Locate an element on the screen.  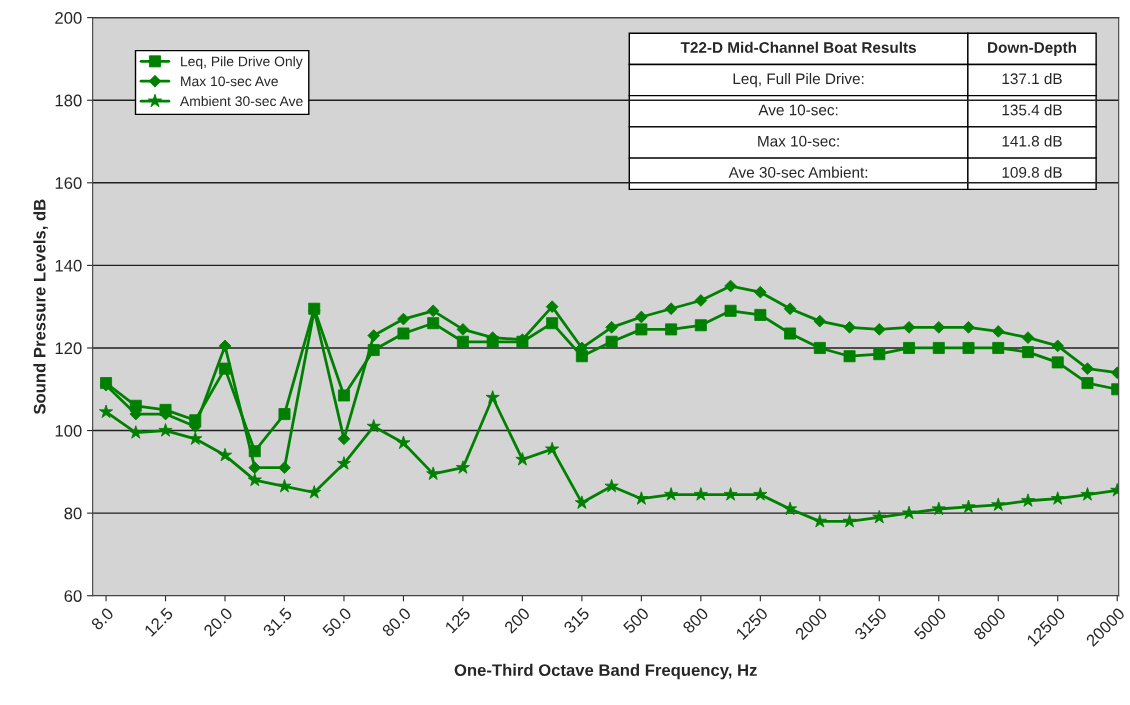
y-tick-label: 180 is located at coordinates (68, 100).